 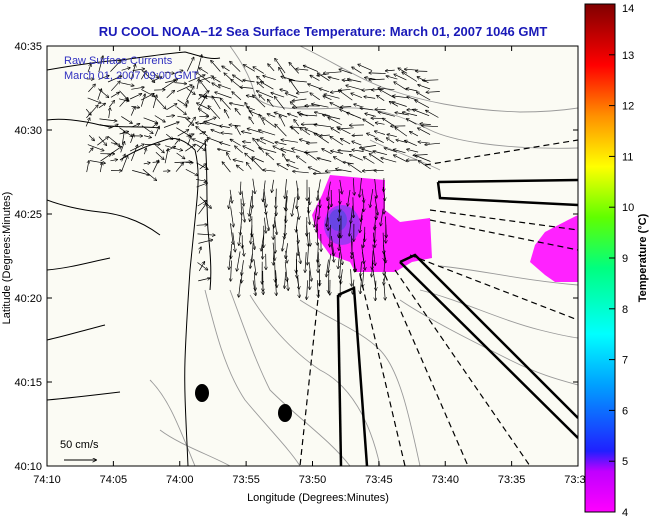 I want to click on colorbar-tick-label: 8, so click(x=625, y=310).